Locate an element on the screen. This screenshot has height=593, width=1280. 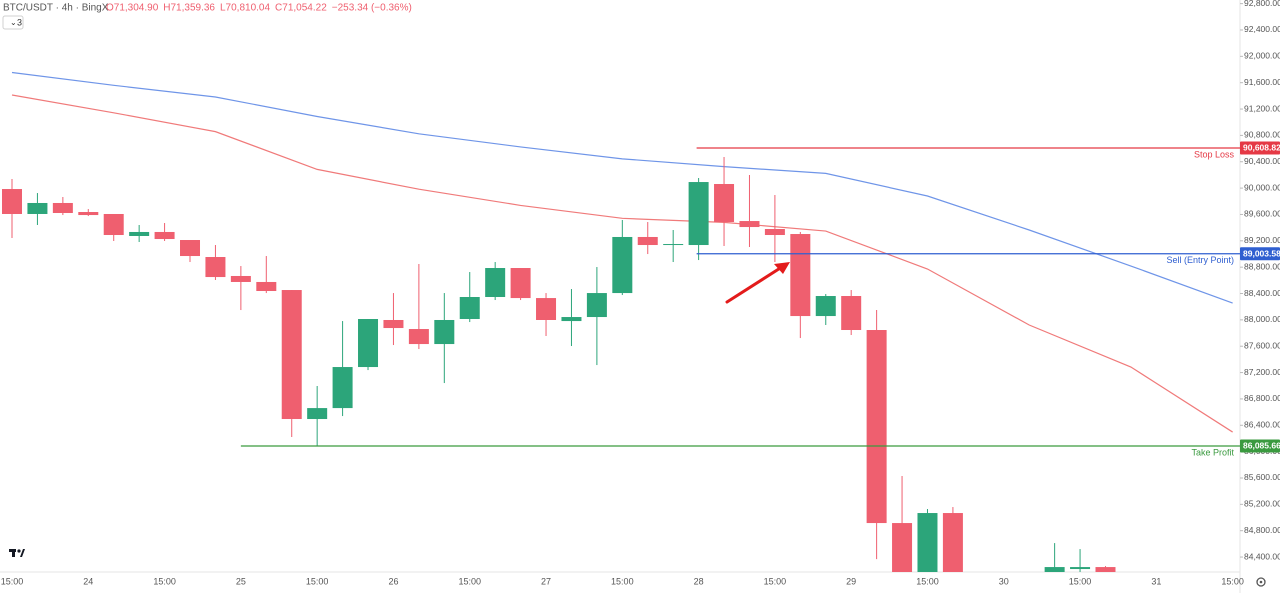
indicators-toggle is located at coordinates (13, 22).